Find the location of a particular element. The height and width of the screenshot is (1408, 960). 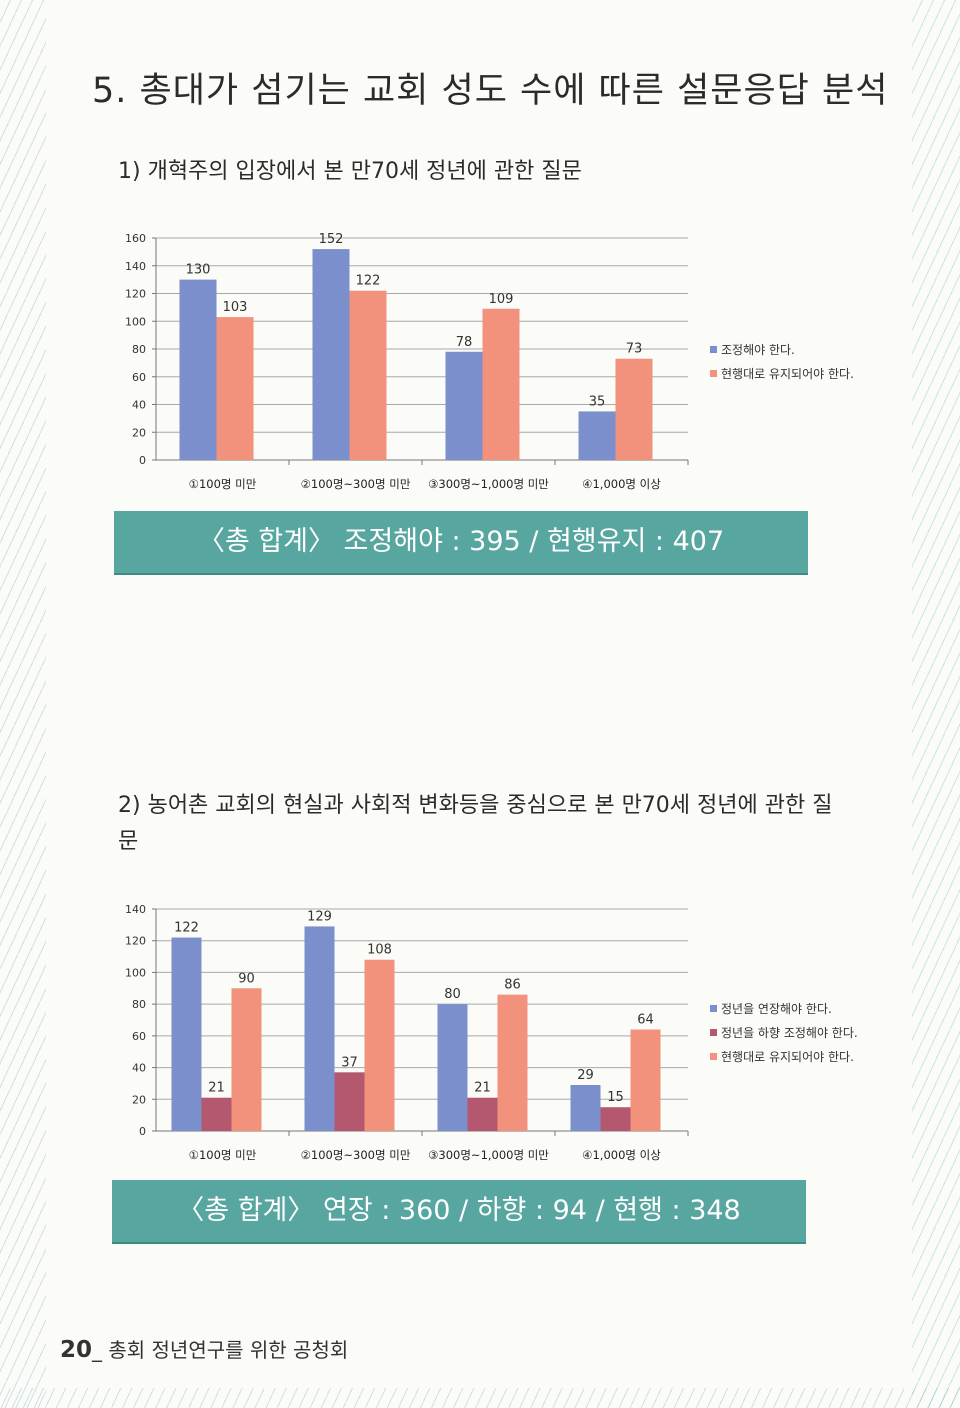

data-label: 64 is located at coordinates (645, 1020).